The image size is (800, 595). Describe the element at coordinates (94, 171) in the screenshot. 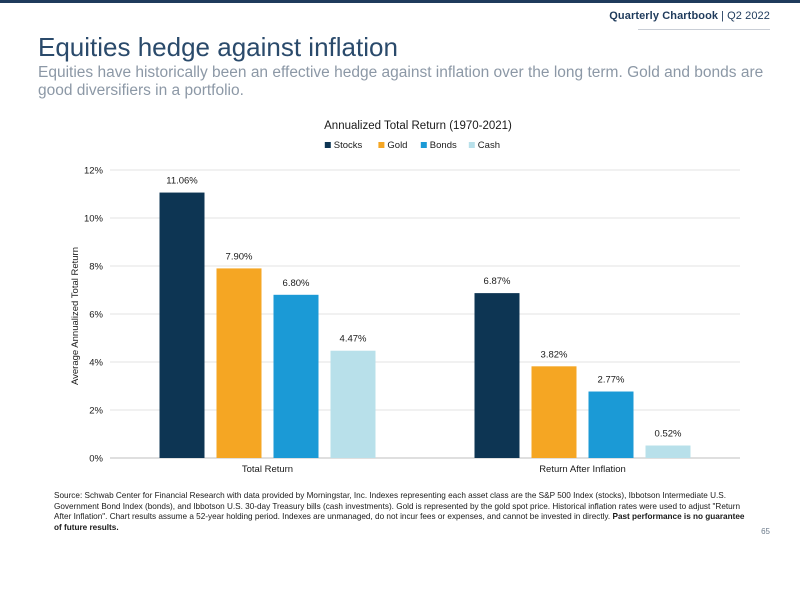

I see `y-tick-label: 12%` at that location.